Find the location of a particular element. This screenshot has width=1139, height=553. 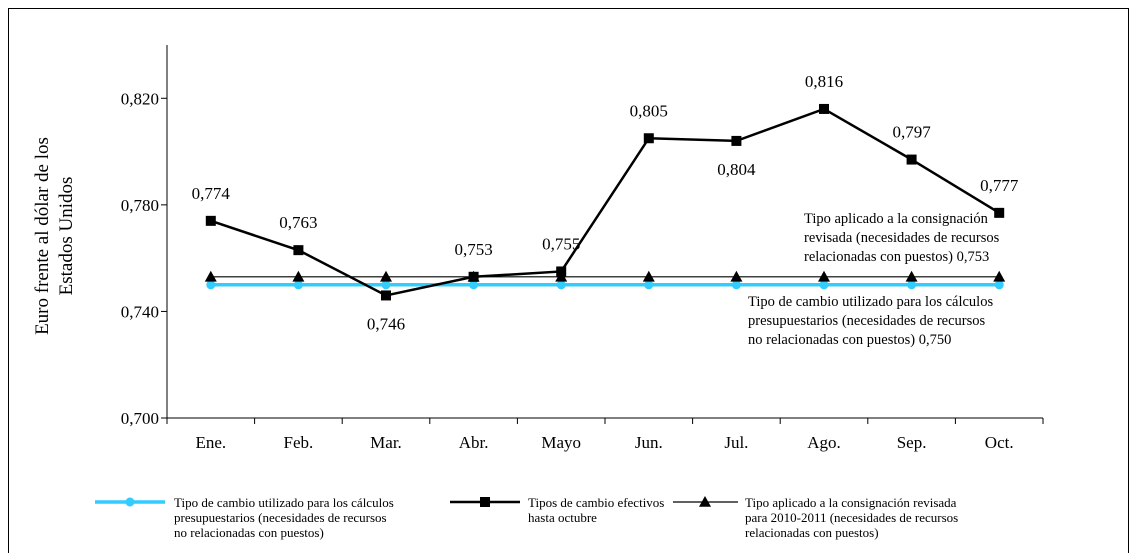

x-tick-label: Ago. is located at coordinates (824, 442).